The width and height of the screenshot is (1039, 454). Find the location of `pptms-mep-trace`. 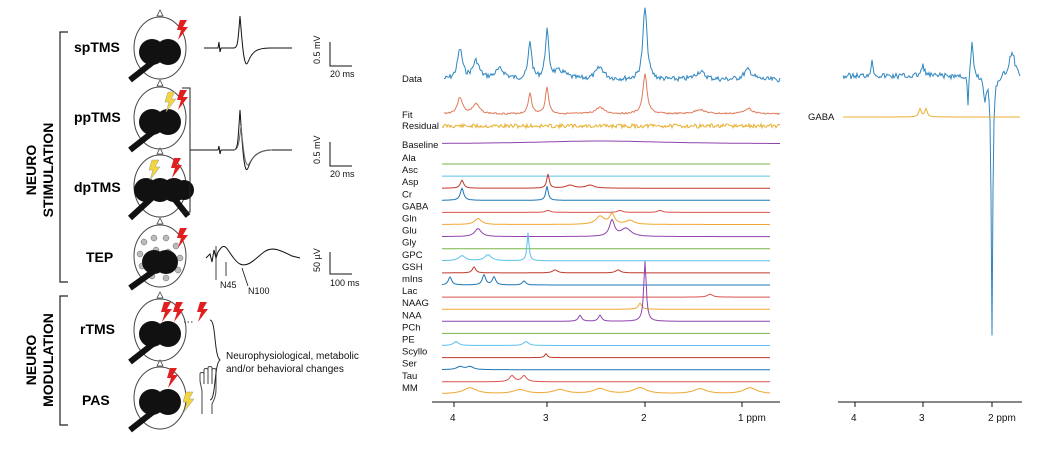

pptms-mep-trace is located at coordinates (241, 140).